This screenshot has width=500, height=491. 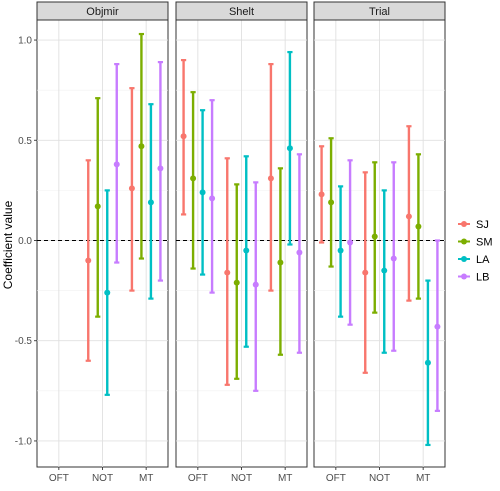 I want to click on errorbar-shelt-not-sm, so click(x=236, y=281).